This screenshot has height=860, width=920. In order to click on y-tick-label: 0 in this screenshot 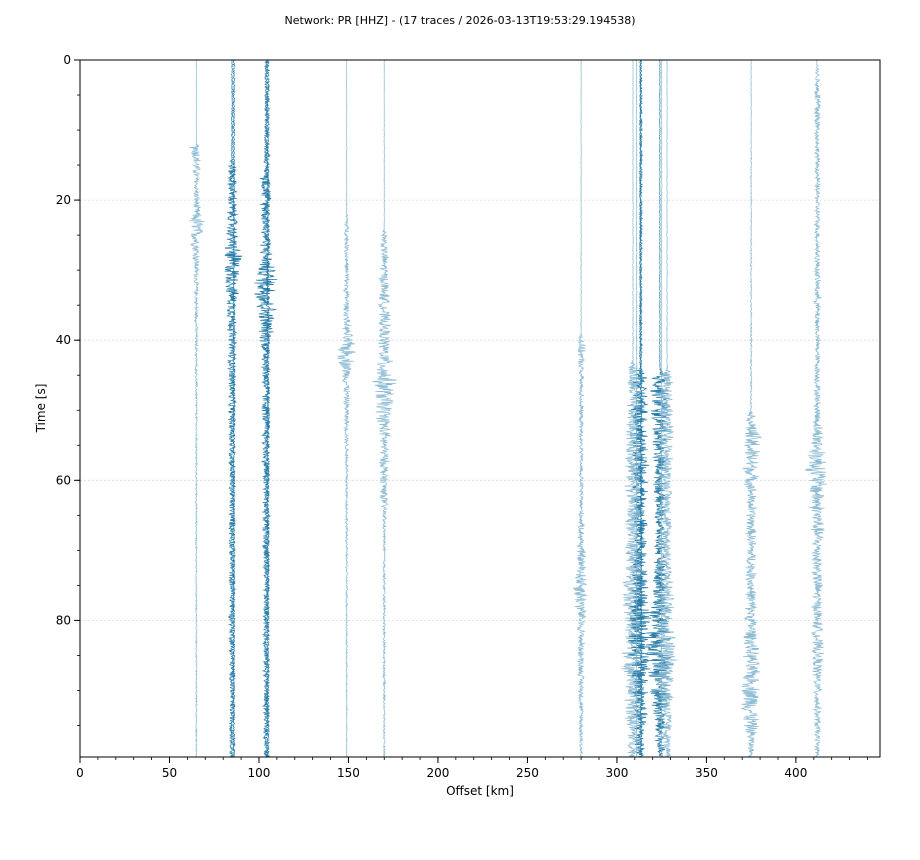, I will do `click(67, 60)`.